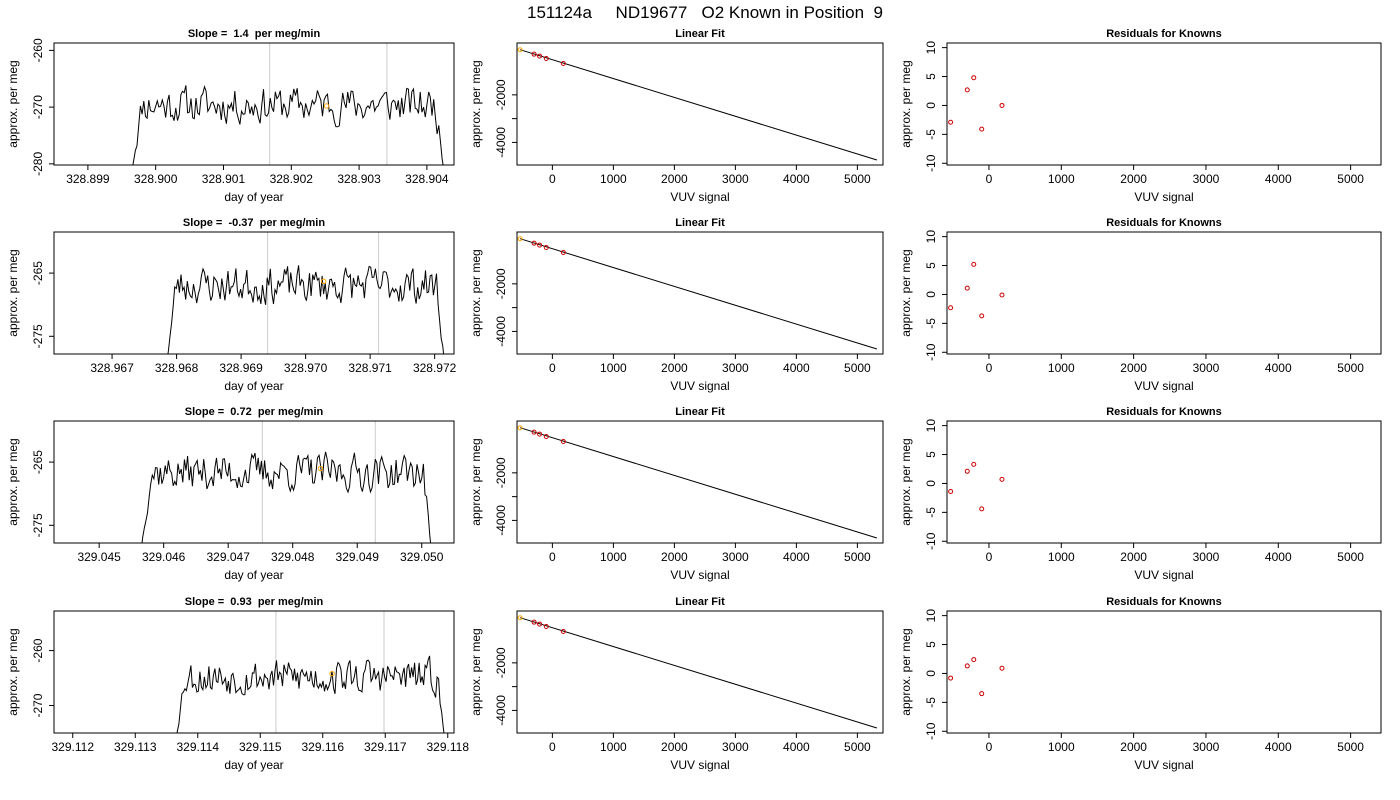  What do you see at coordinates (177, 368) in the screenshot?
I see `x-tick-label: 328.968` at bounding box center [177, 368].